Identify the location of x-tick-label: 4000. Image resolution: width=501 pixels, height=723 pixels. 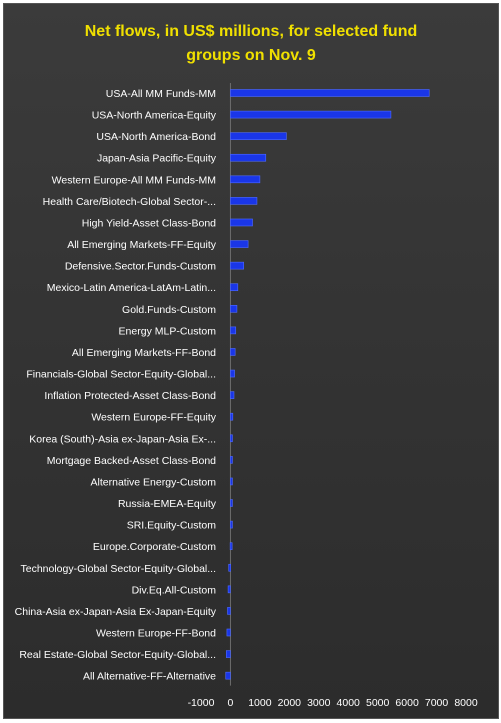
(349, 703).